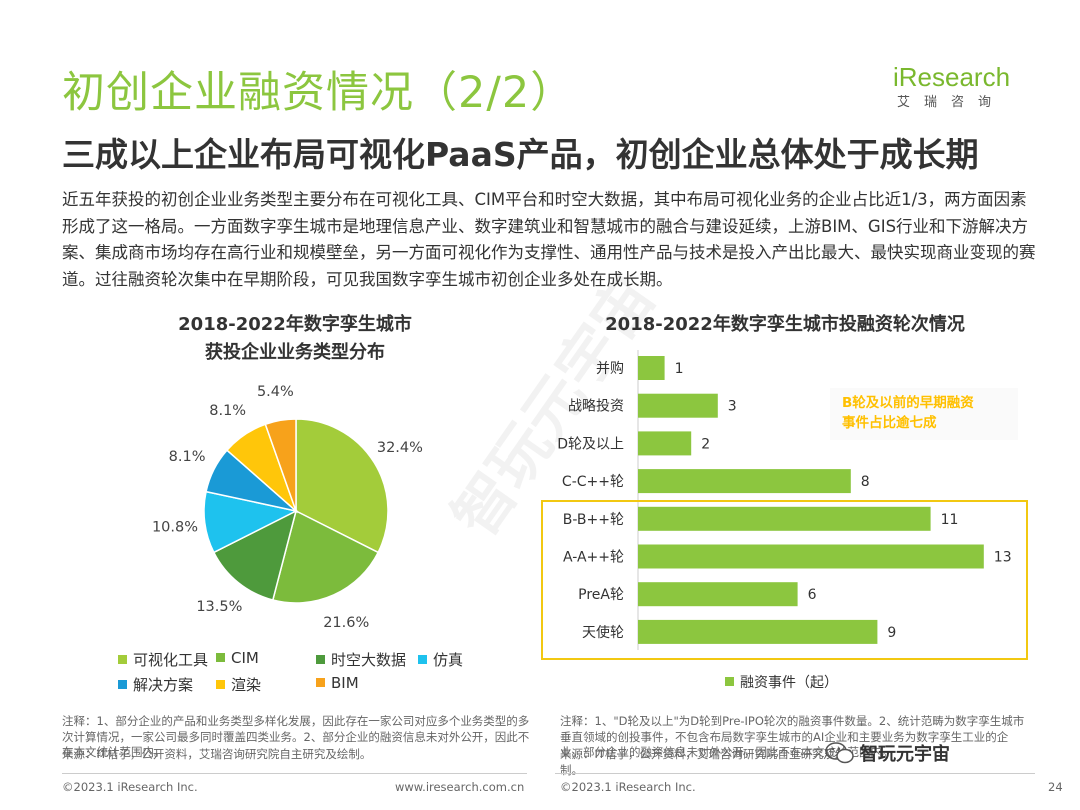 This screenshot has height=810, width=1080. What do you see at coordinates (400, 448) in the screenshot?
I see `pie-data-label: 32.4%` at bounding box center [400, 448].